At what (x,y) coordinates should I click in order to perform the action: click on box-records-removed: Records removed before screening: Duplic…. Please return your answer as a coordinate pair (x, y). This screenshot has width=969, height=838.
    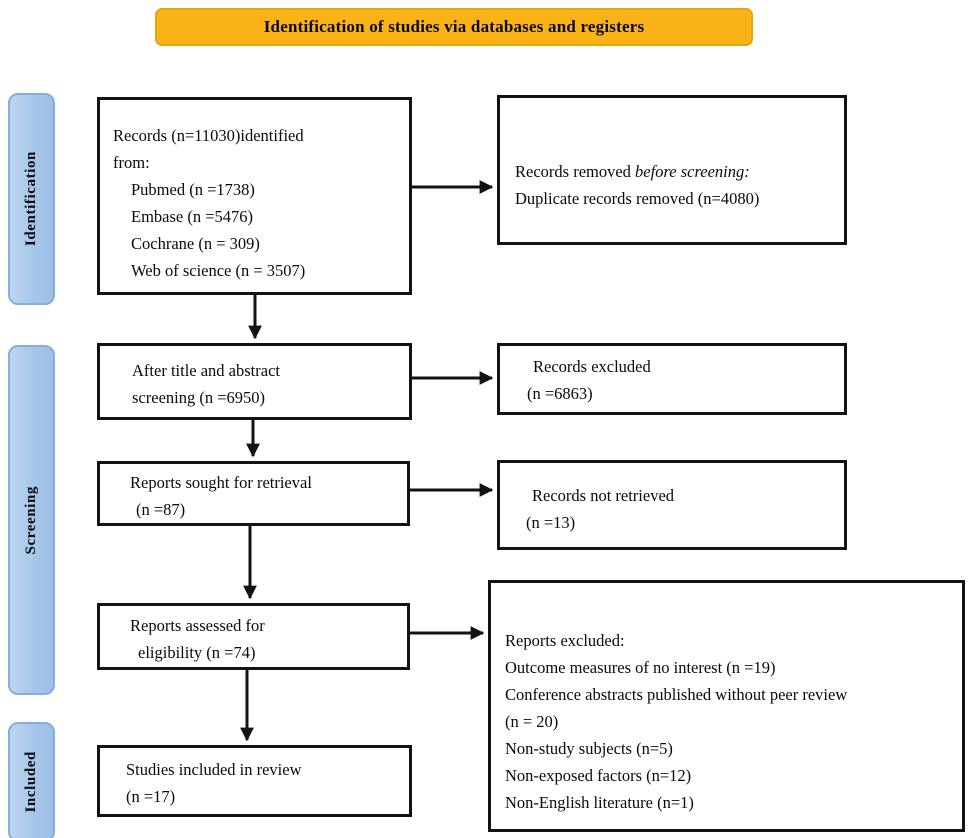
    Looking at the image, I should click on (672, 170).